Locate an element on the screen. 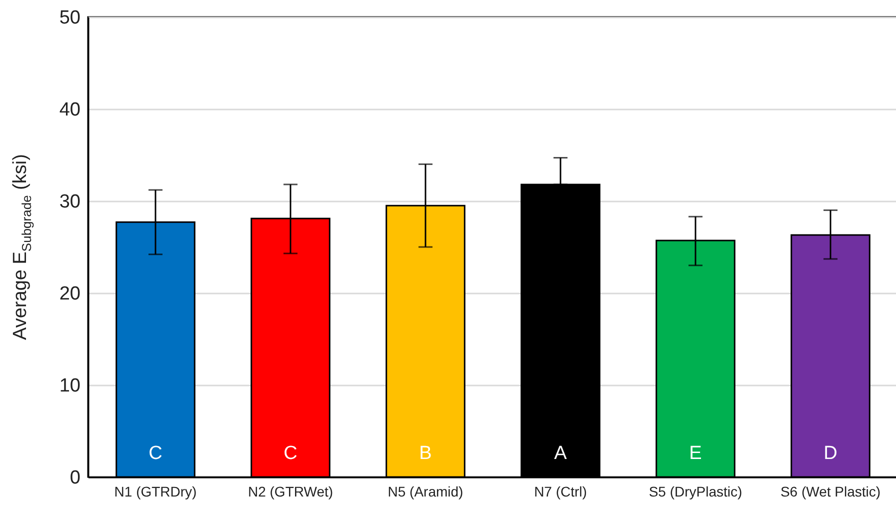  x-tick-label: N5 (Aramid) is located at coordinates (426, 492).